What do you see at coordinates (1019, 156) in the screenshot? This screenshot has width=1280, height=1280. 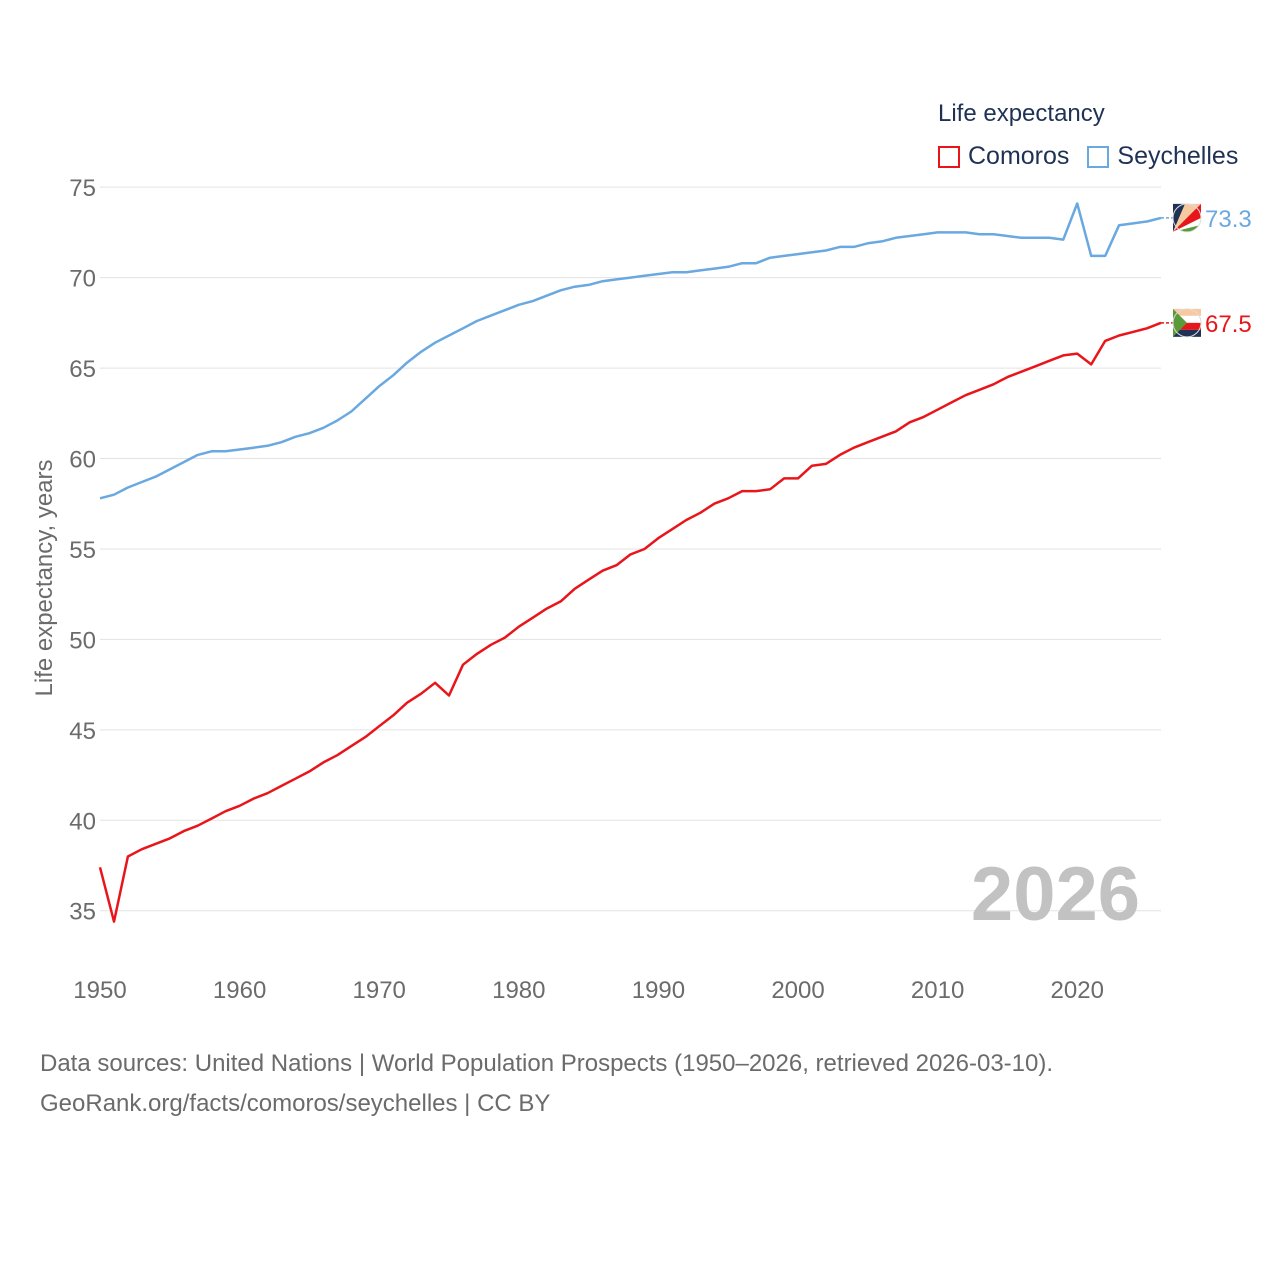 I see `legend-label-comoros: Comoros` at bounding box center [1019, 156].